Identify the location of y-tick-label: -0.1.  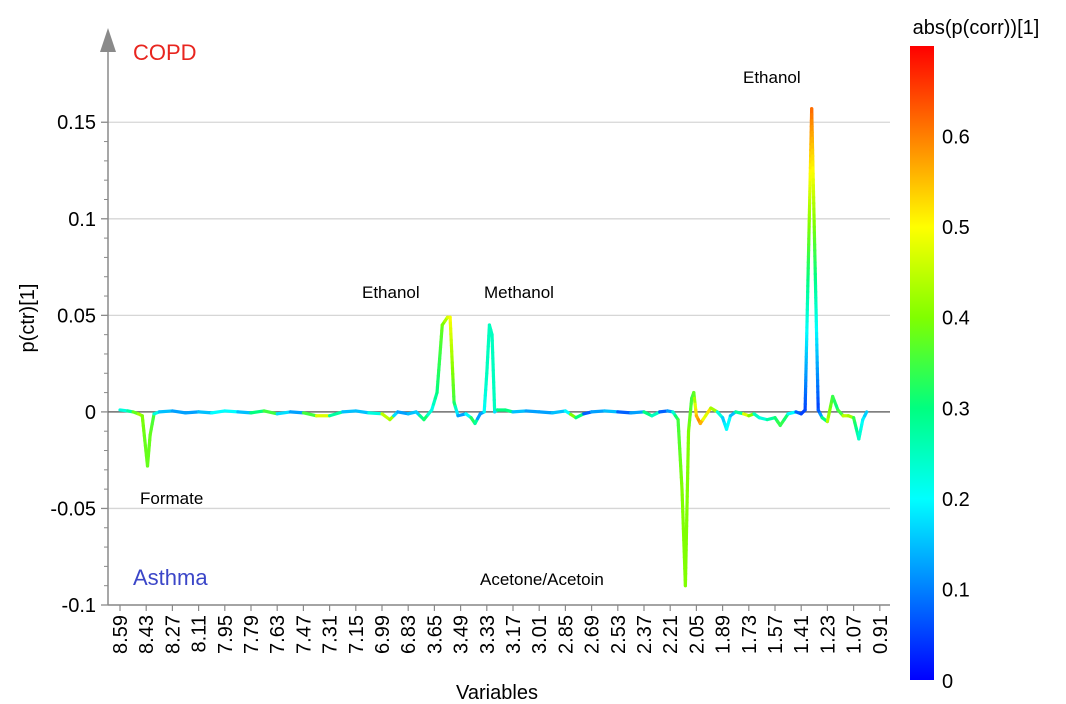
(79, 606).